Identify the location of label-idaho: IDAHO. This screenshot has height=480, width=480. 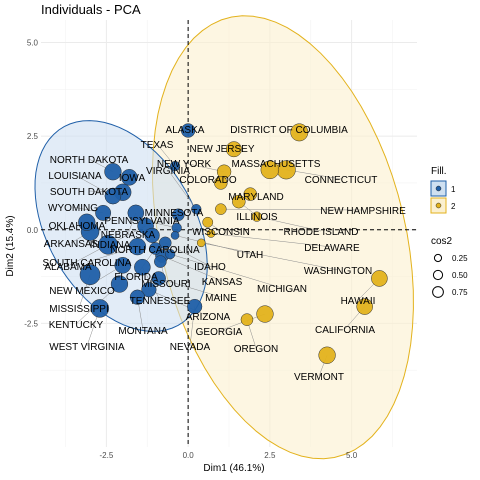
(210, 267).